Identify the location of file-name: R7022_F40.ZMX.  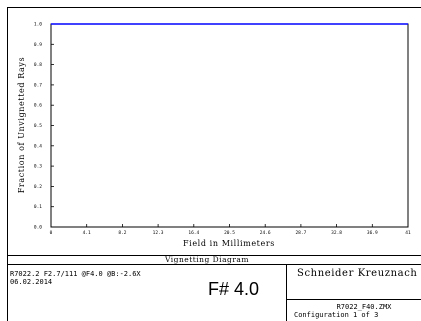
(364, 307).